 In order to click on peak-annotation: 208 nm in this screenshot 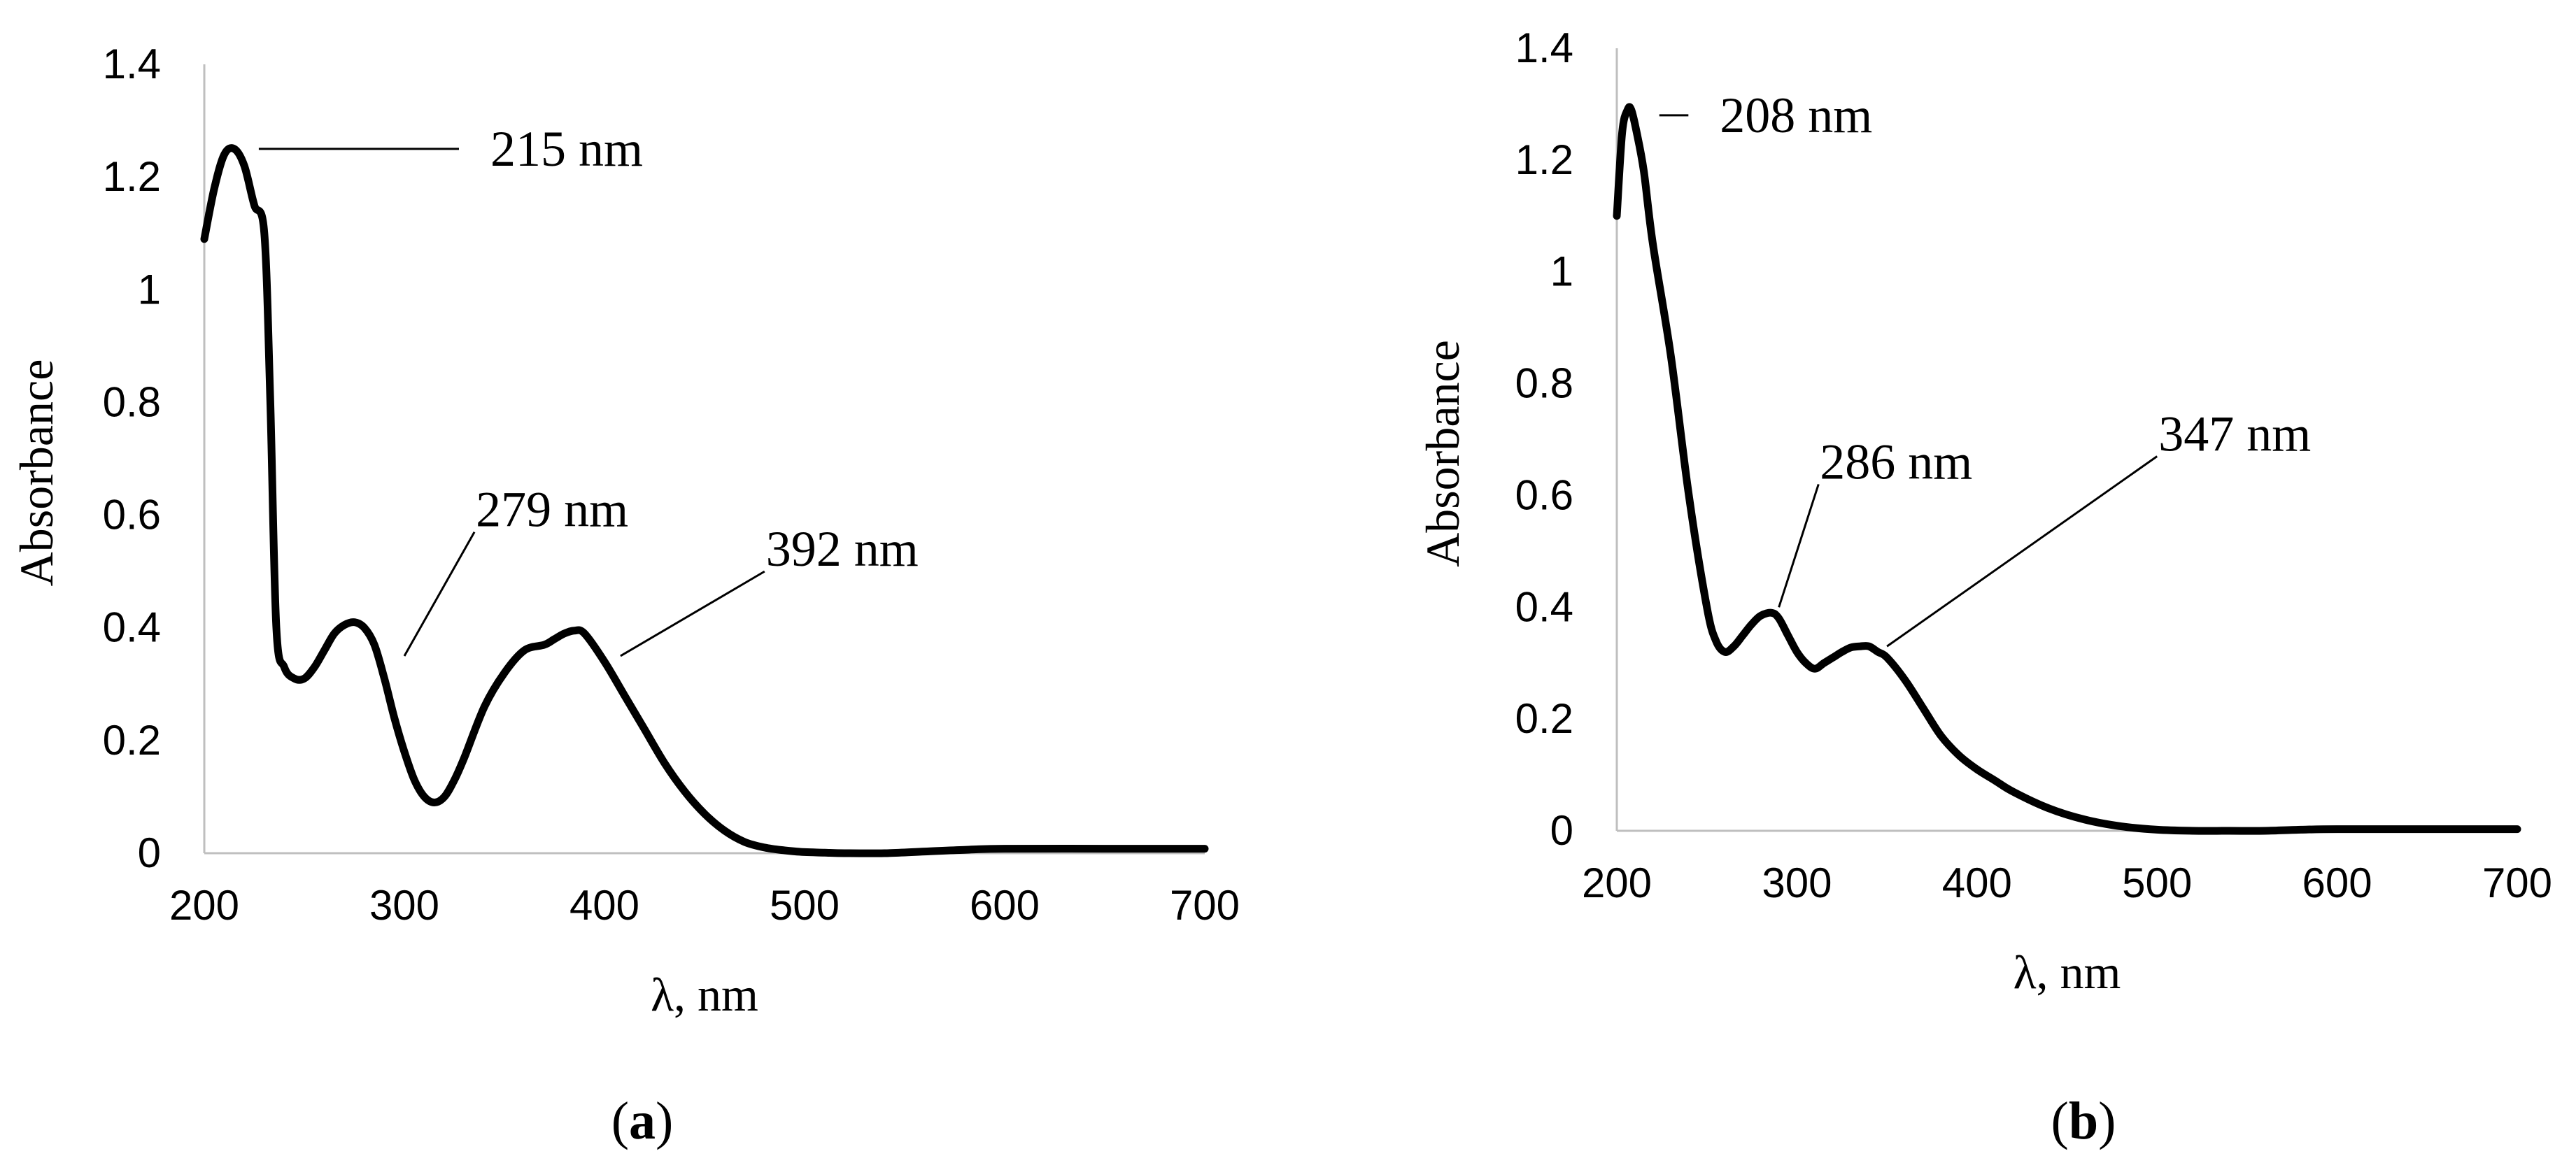, I will do `click(1796, 115)`.